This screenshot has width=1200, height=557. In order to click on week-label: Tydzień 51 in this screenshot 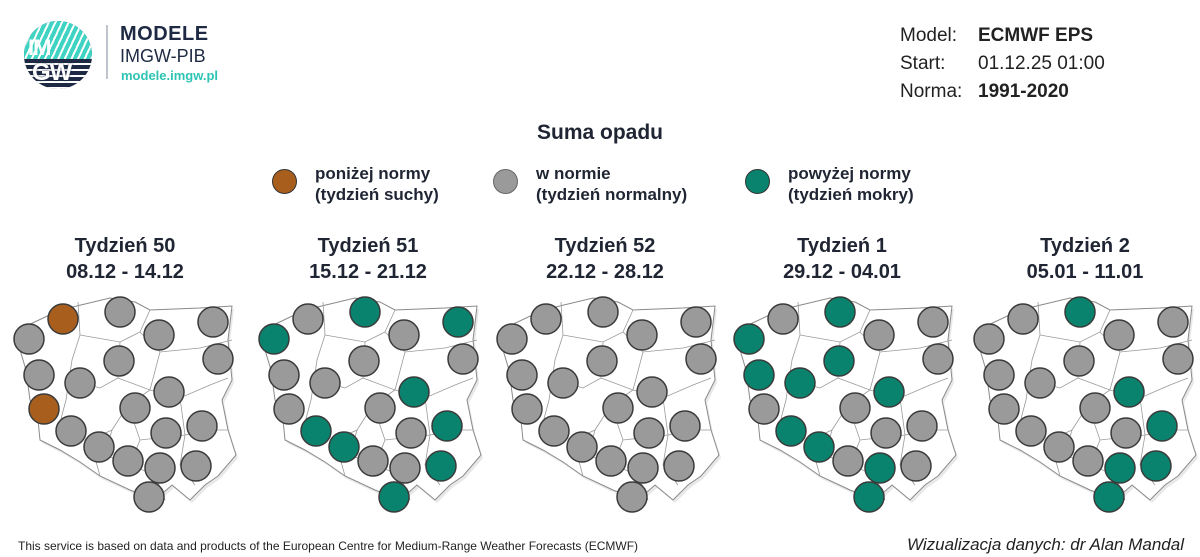, I will do `click(368, 246)`.